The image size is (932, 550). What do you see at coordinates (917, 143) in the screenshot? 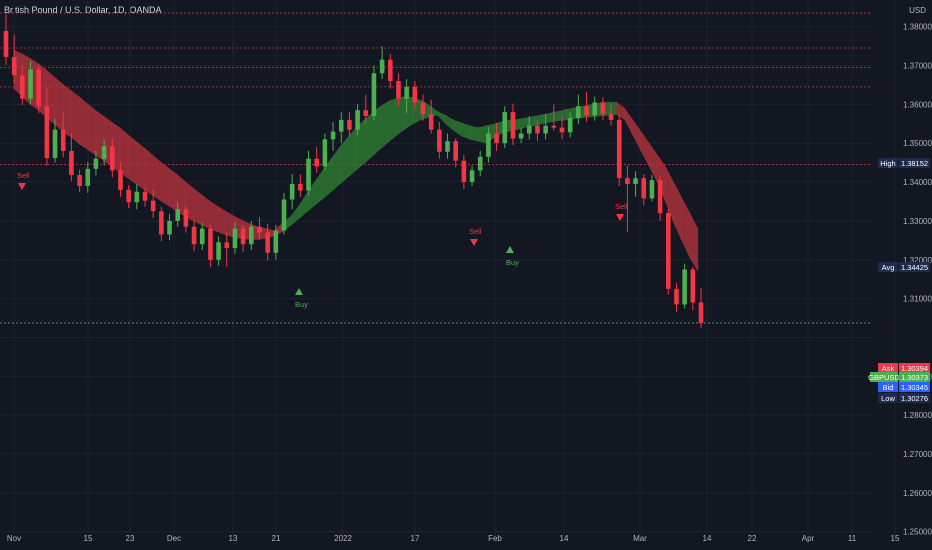
I see `y-tick-label: 1.35000` at bounding box center [917, 143].